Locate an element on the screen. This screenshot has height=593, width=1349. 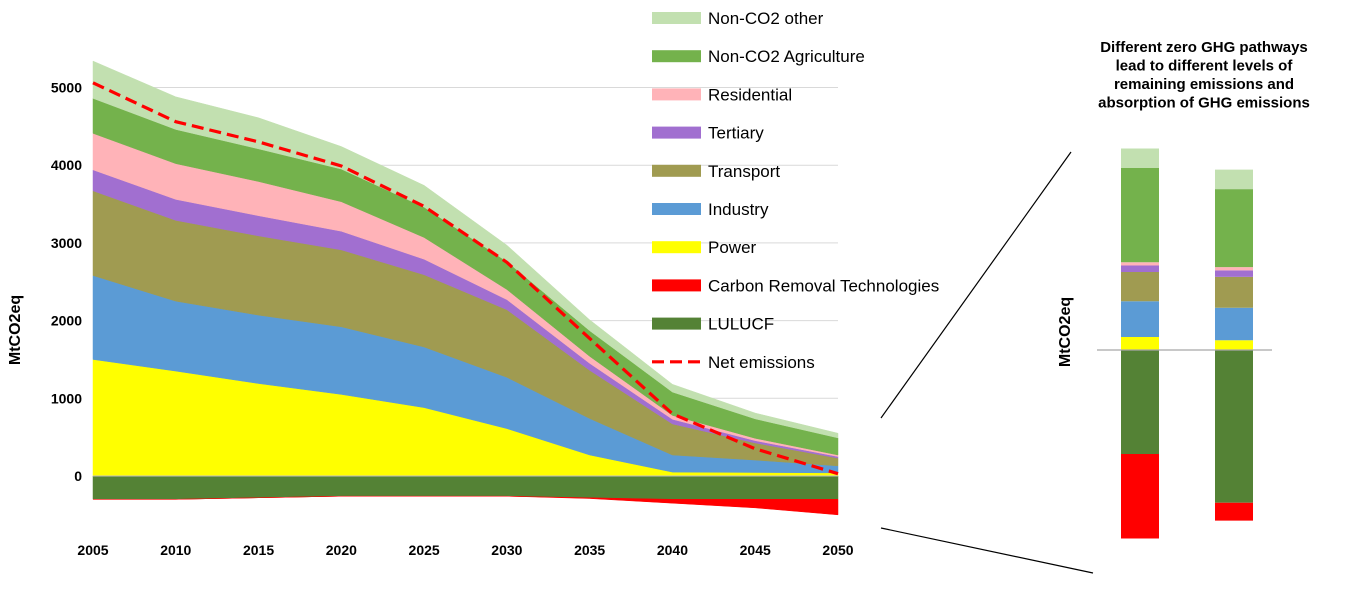
legend-label: Industry is located at coordinates (738, 209).